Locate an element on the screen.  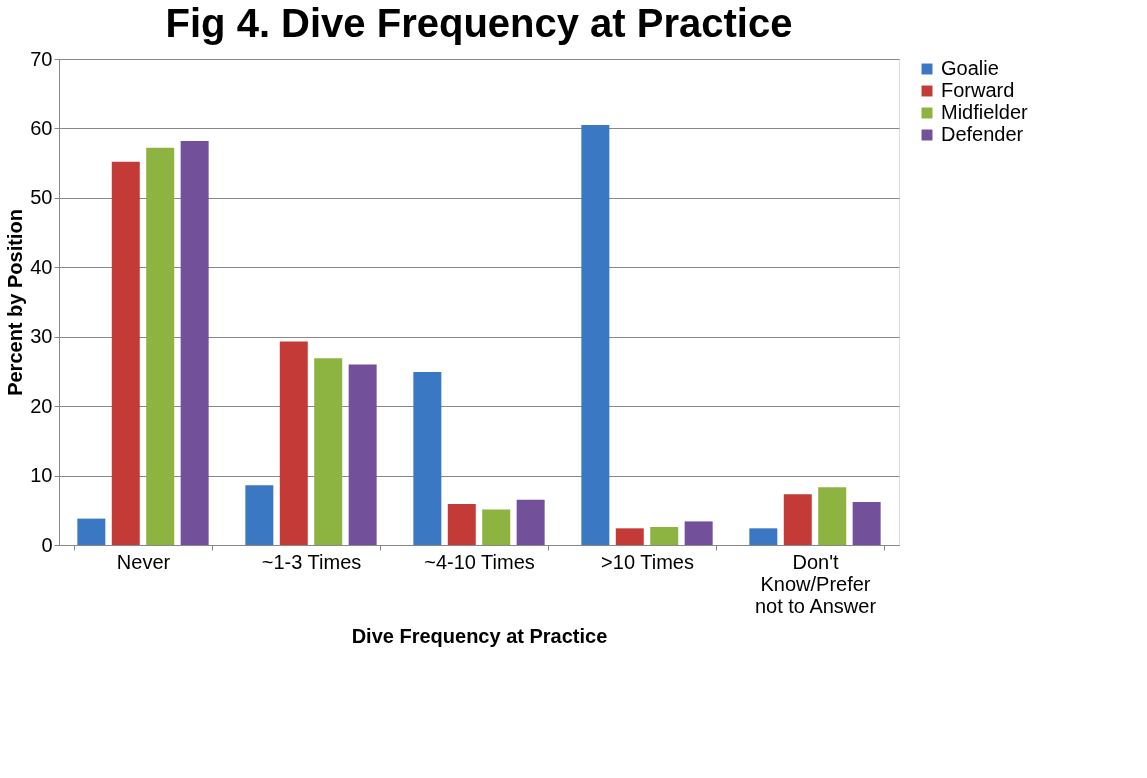
y-tick-label: 50 is located at coordinates (41, 197).